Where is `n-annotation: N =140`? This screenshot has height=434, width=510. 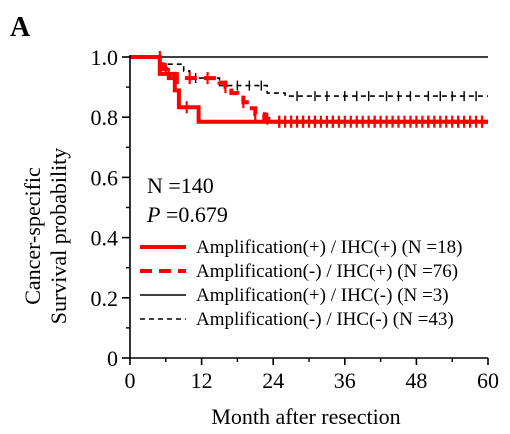
n-annotation: N =140 is located at coordinates (180, 185).